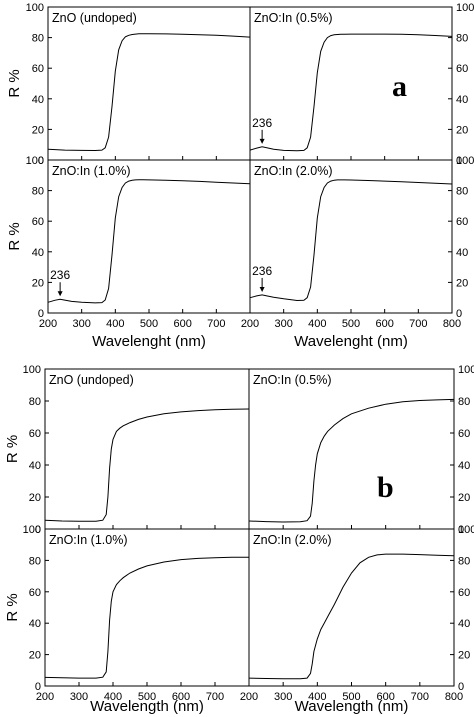 This screenshot has width=474, height=717. I want to click on panel-2: ZnO:In (0.5%) 236, so click(351, 83).